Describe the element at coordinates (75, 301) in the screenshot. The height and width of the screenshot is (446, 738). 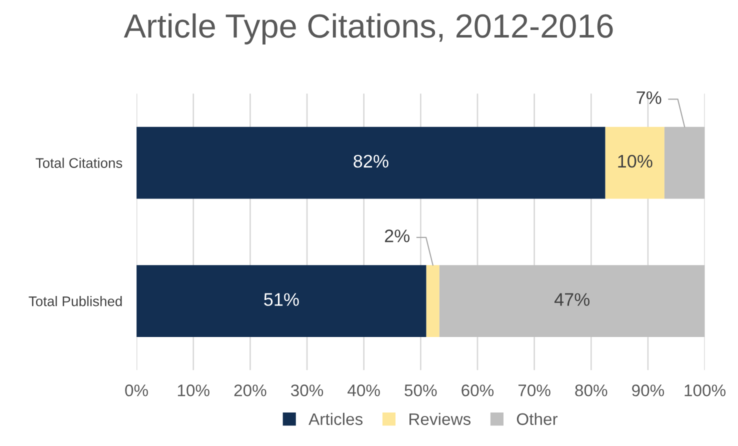
I see `y-tick-label: Total Published` at that location.